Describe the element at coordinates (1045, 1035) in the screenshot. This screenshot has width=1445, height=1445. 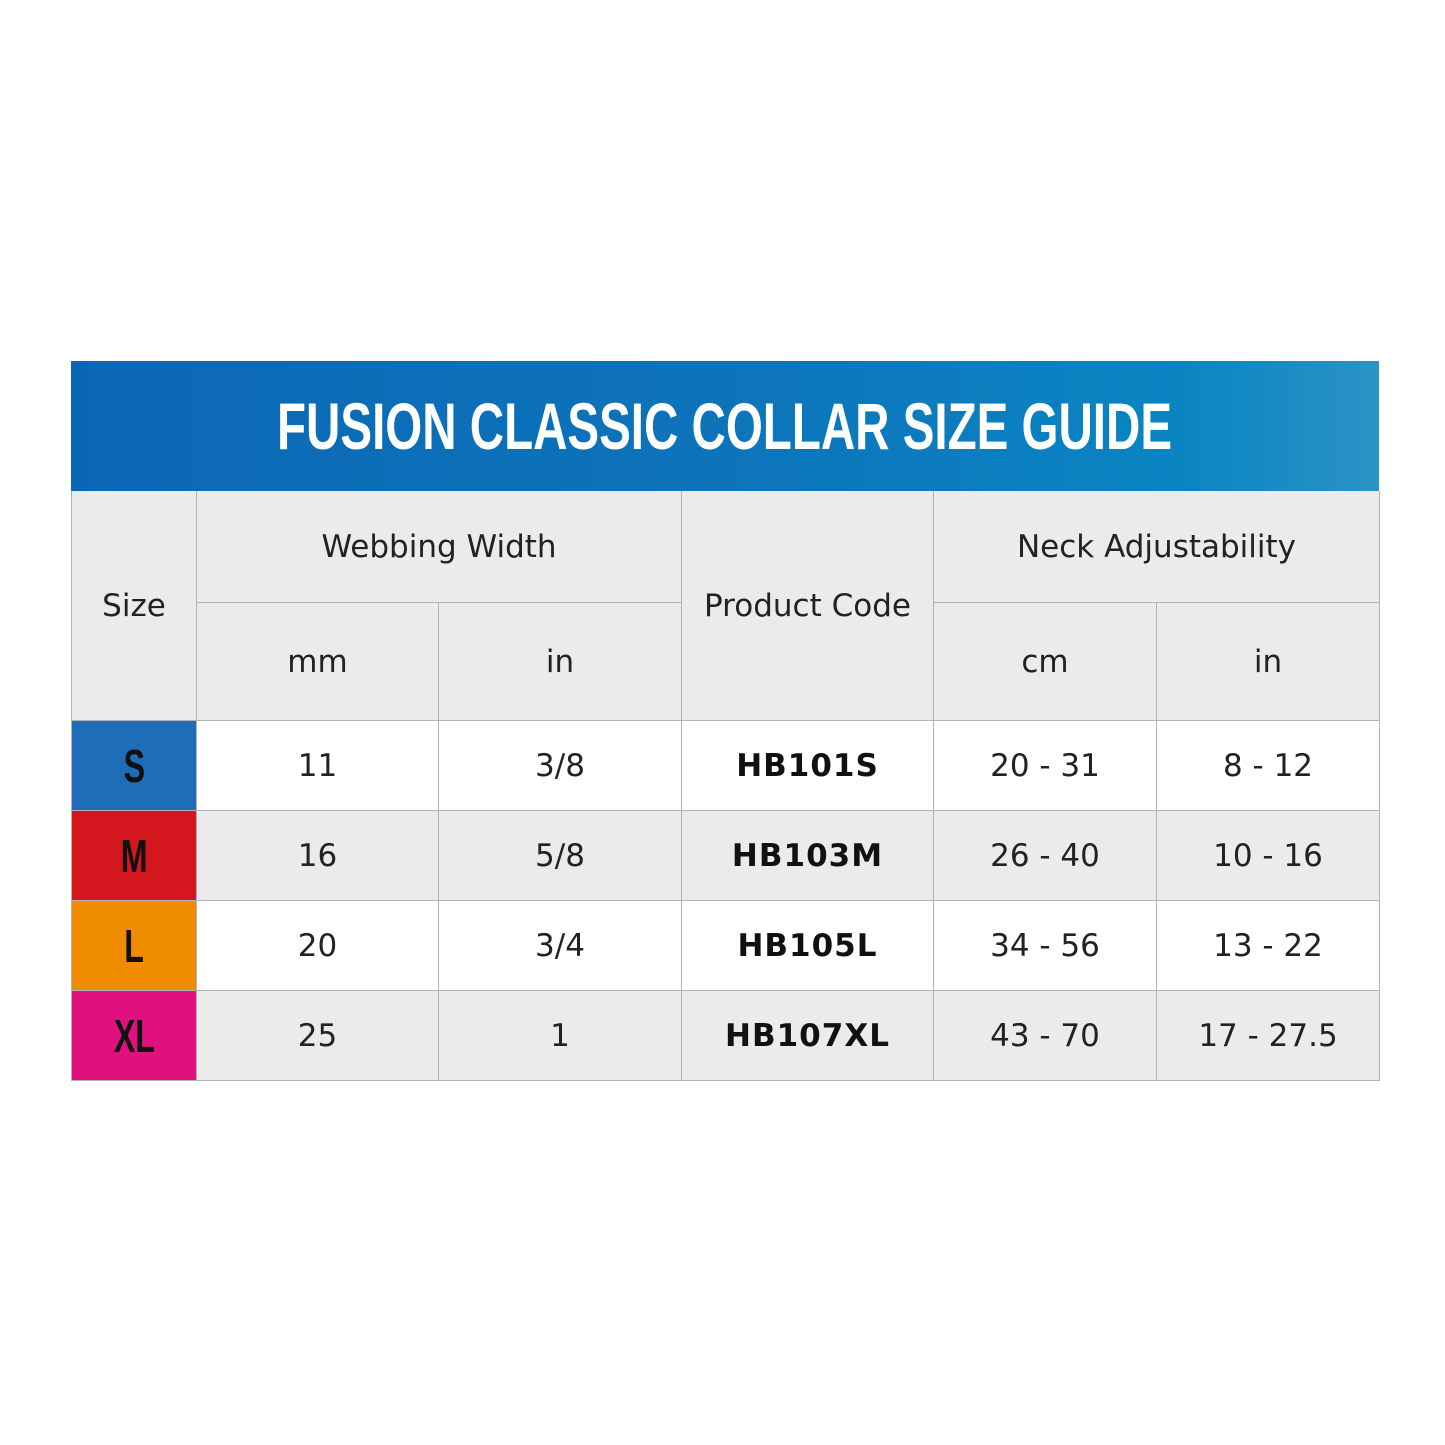
I see `neck-cm-cell: 43 - 70` at that location.